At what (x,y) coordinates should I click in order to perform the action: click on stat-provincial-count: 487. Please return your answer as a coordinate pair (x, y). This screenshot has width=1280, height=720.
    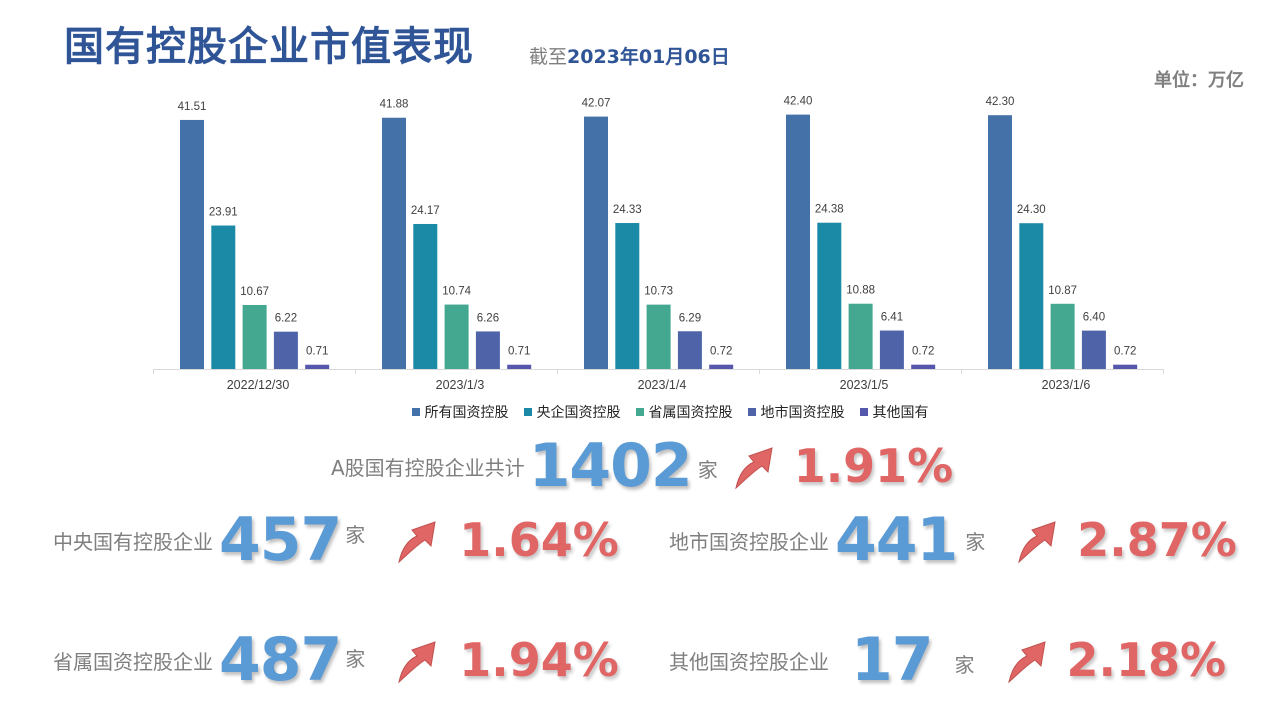
    Looking at the image, I should click on (280, 660).